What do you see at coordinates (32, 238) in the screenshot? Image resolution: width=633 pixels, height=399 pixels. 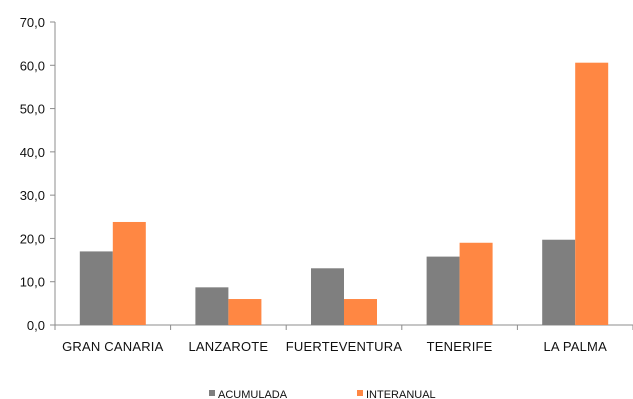 I see `y-tick-label: 20,0` at bounding box center [32, 238].